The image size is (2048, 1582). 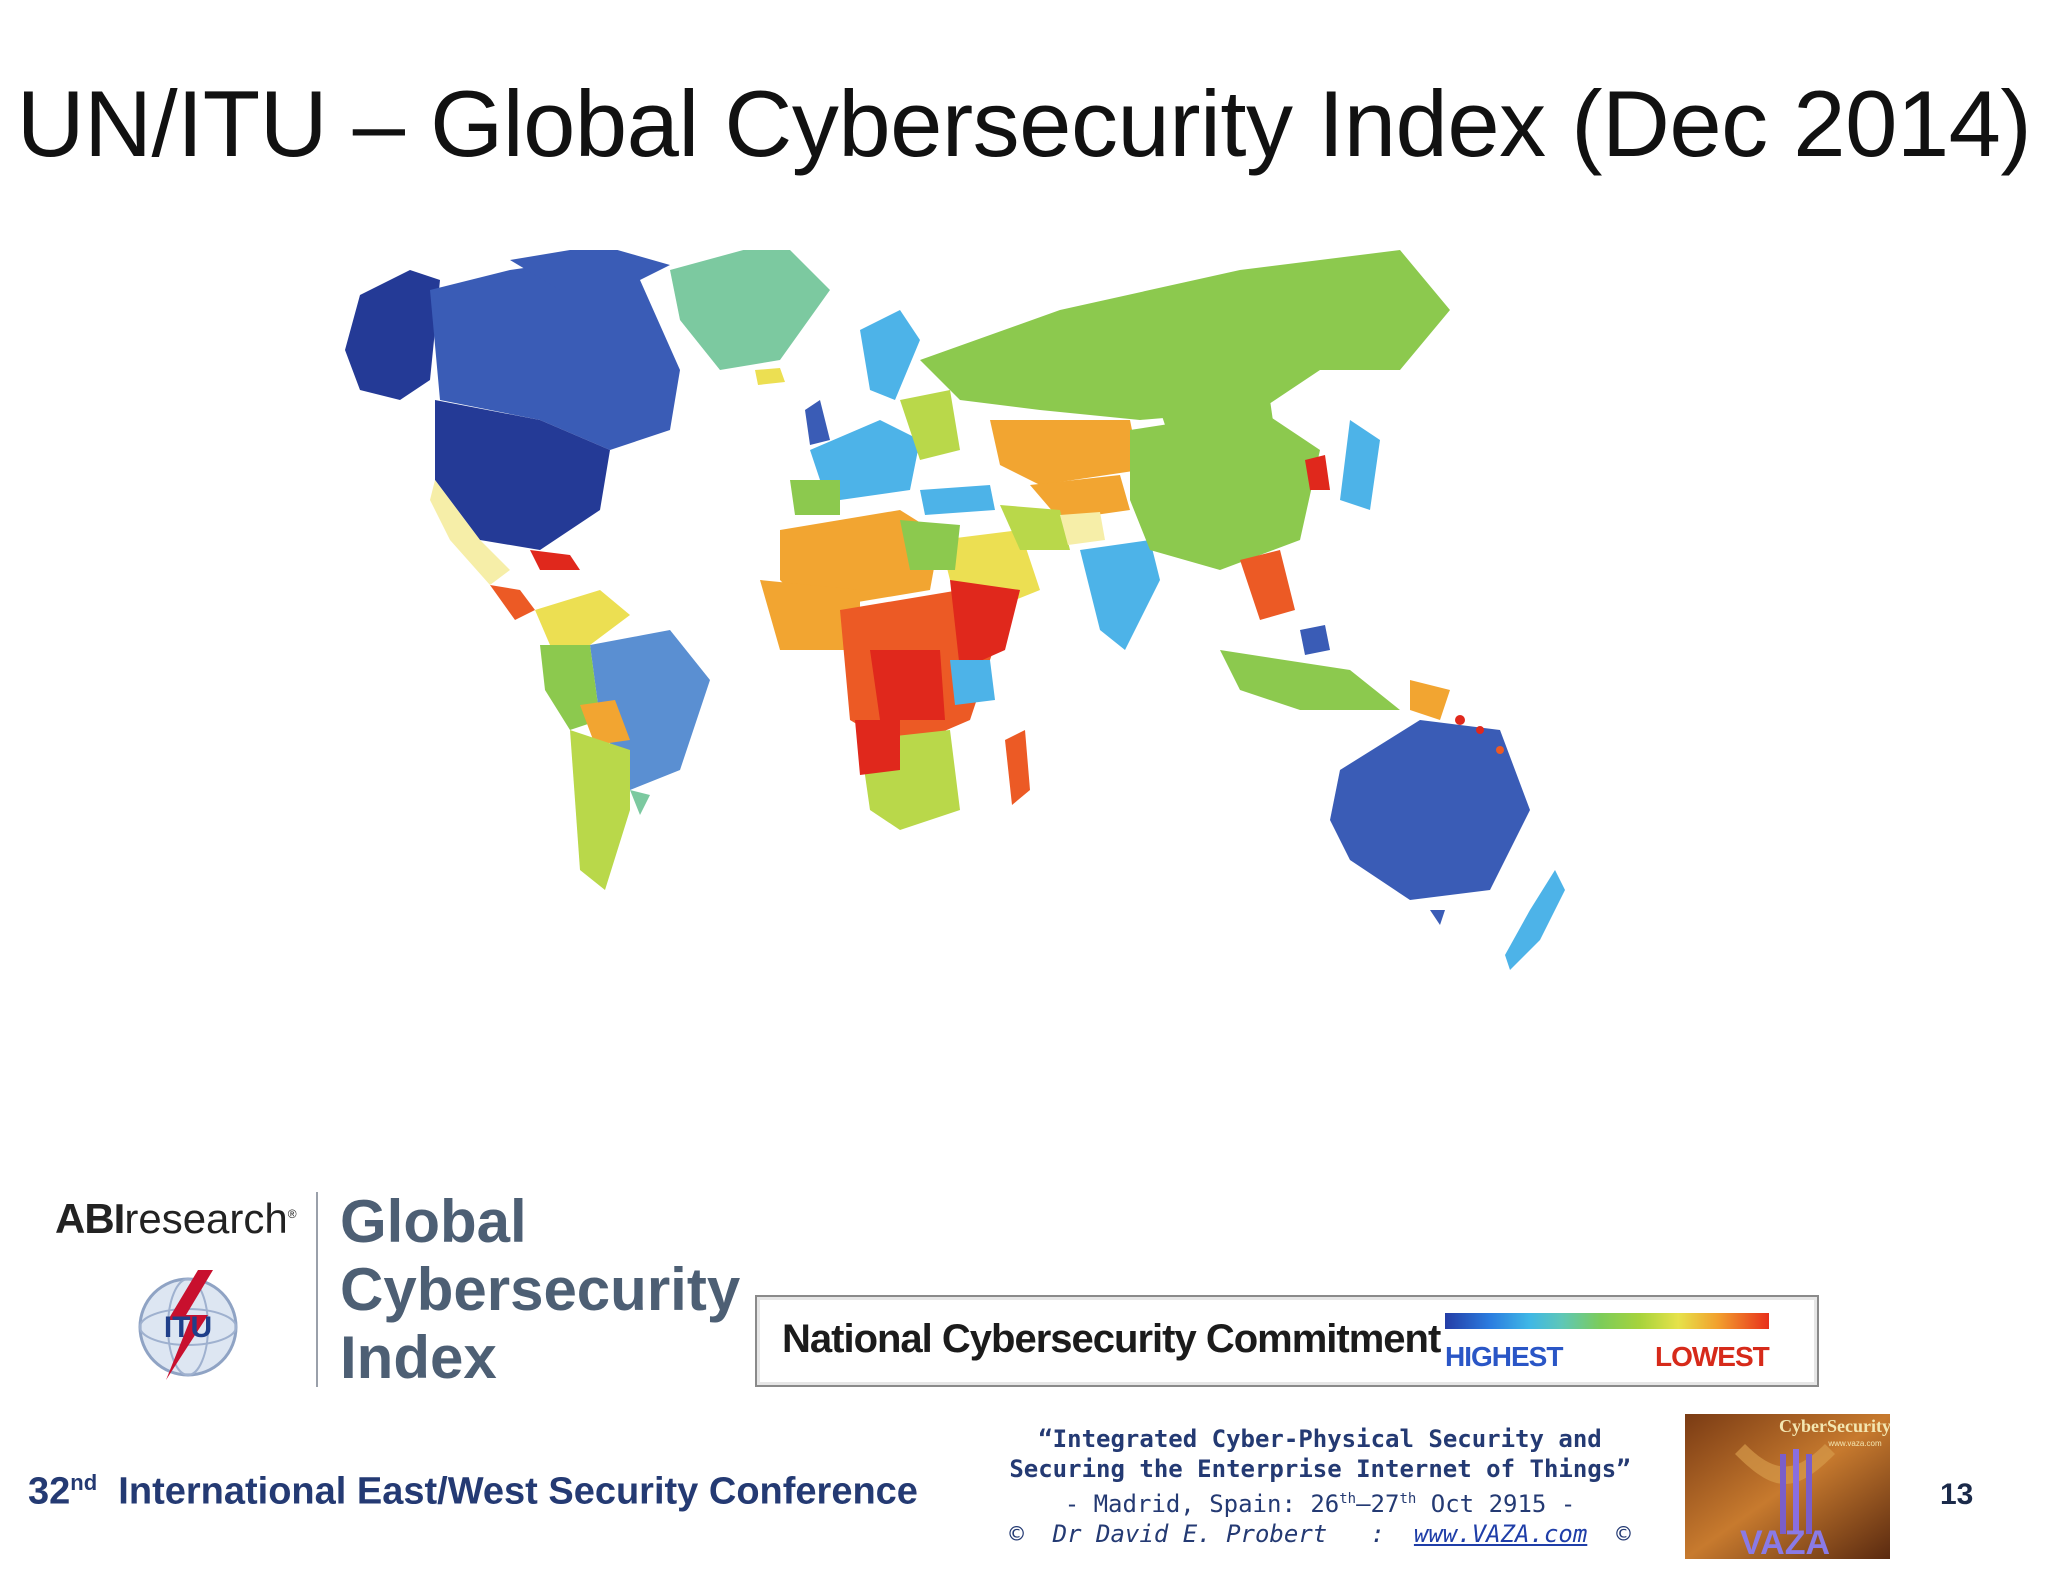 I want to click on abi-logo-mark: ®, so click(x=292, y=1214).